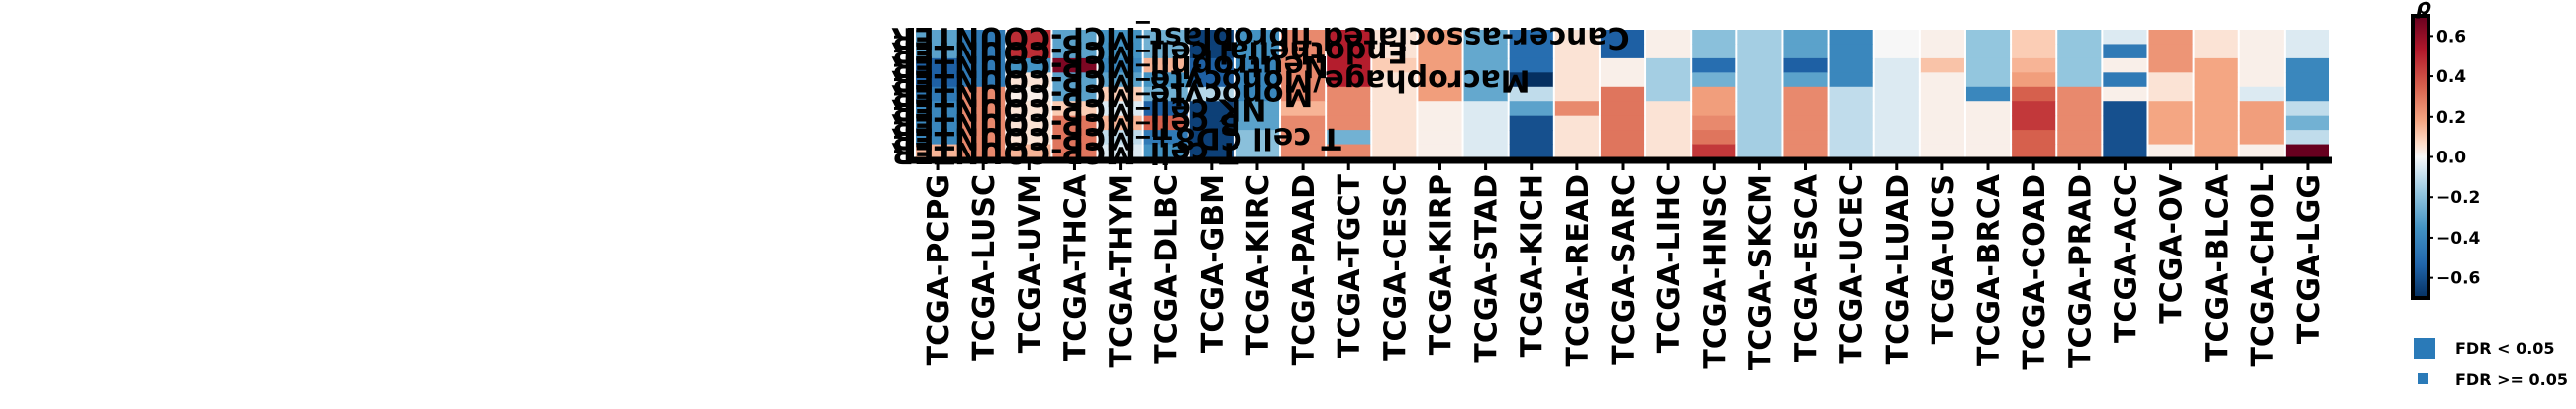 This screenshot has width=2576, height=409. I want to click on legend-label: FDR >= 0.05, so click(2512, 379).